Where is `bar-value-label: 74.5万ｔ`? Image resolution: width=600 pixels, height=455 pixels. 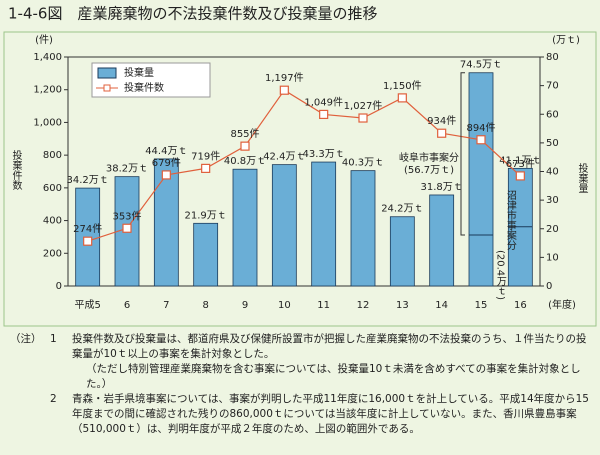 bar-value-label: 74.5万ｔ is located at coordinates (481, 65).